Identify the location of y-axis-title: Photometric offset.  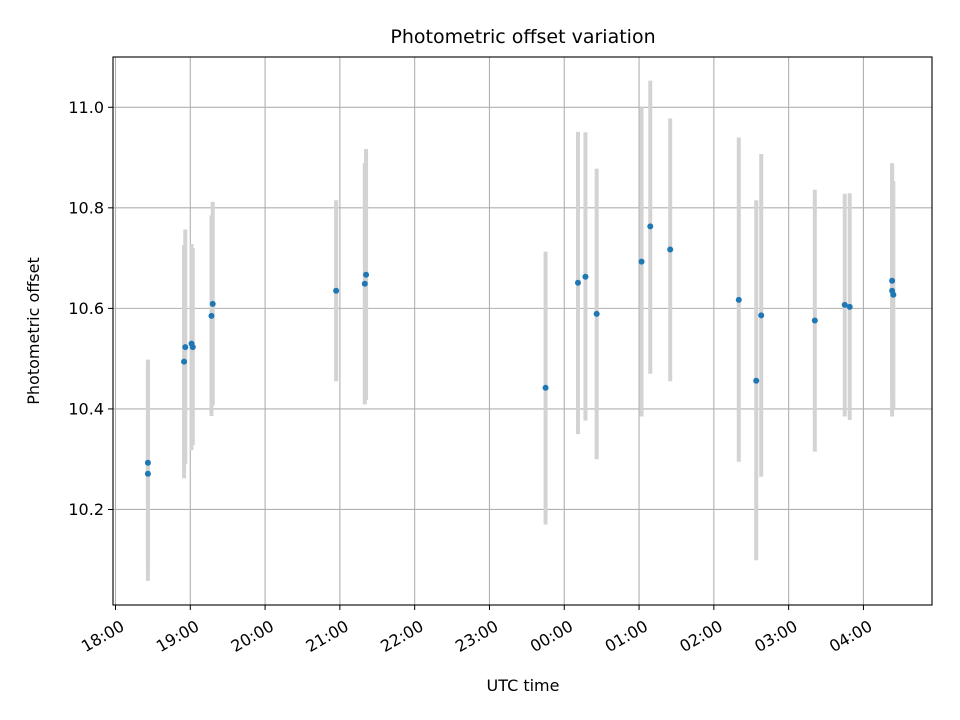
(33, 331).